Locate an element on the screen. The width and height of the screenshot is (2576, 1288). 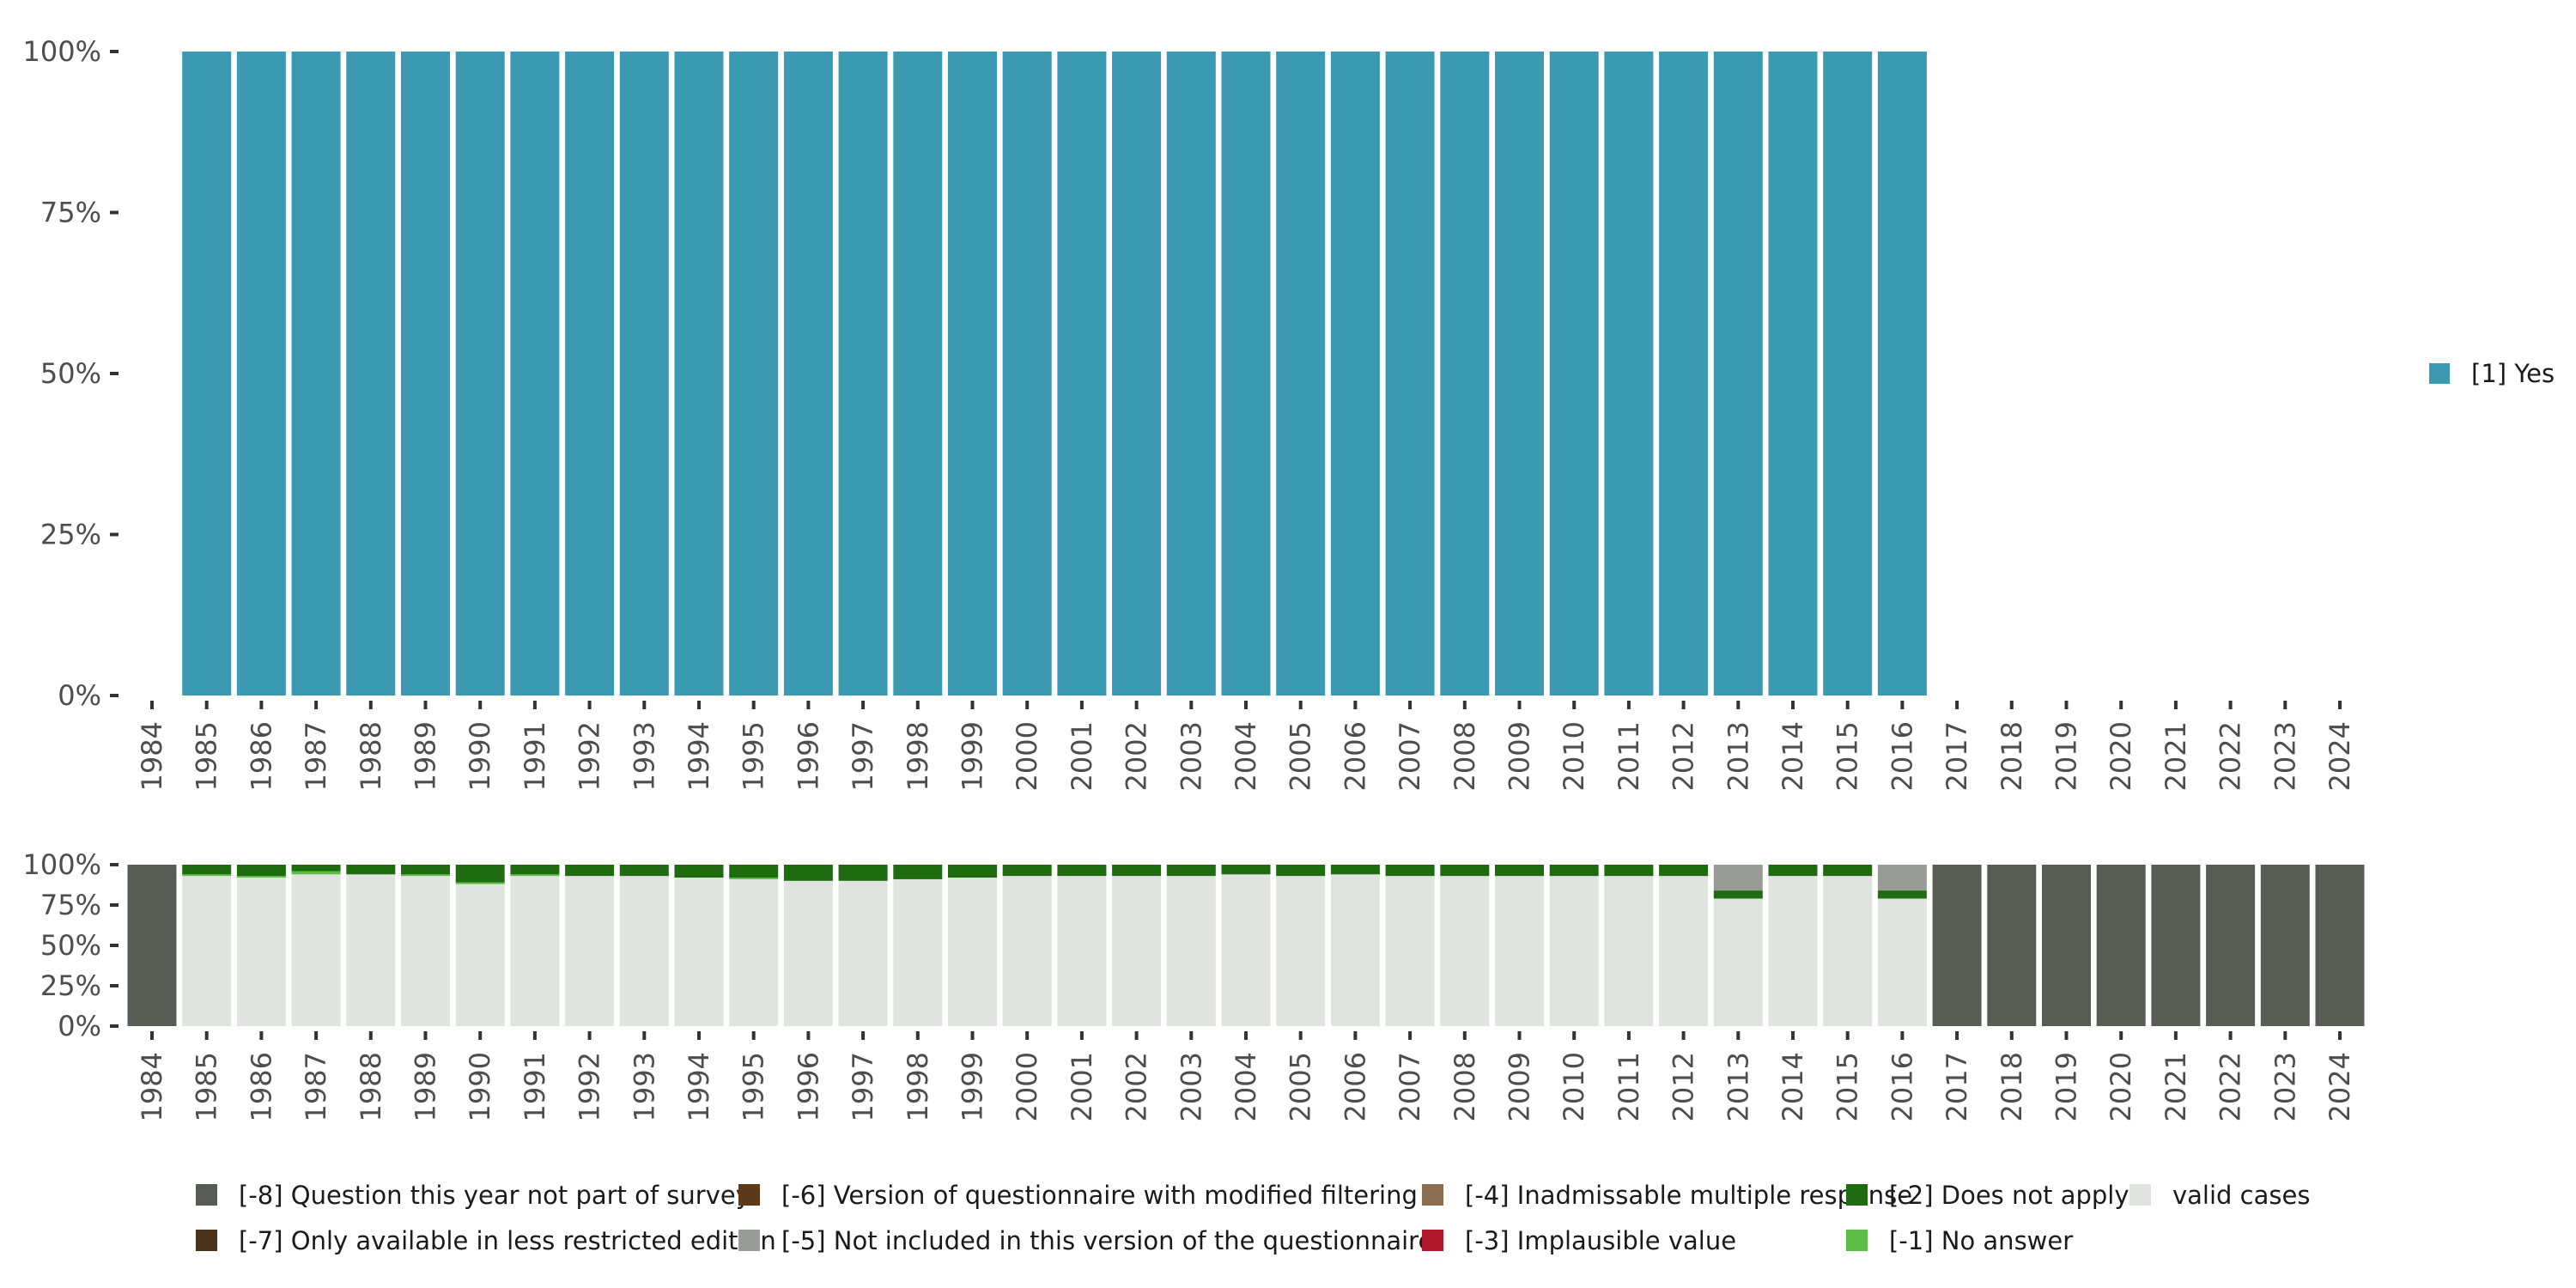
legend-label-2-does-not-apply: [-2] Does not apply is located at coordinates (2009, 1195).